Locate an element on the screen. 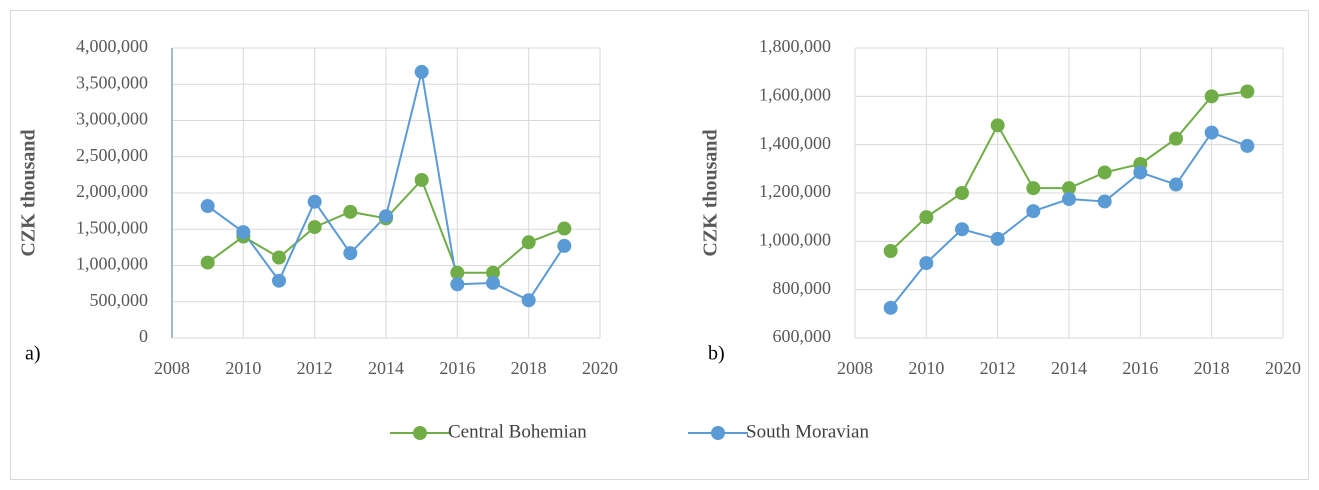 This screenshot has height=490, width=1319. y-tick-label: 1,600,000 is located at coordinates (795, 94).